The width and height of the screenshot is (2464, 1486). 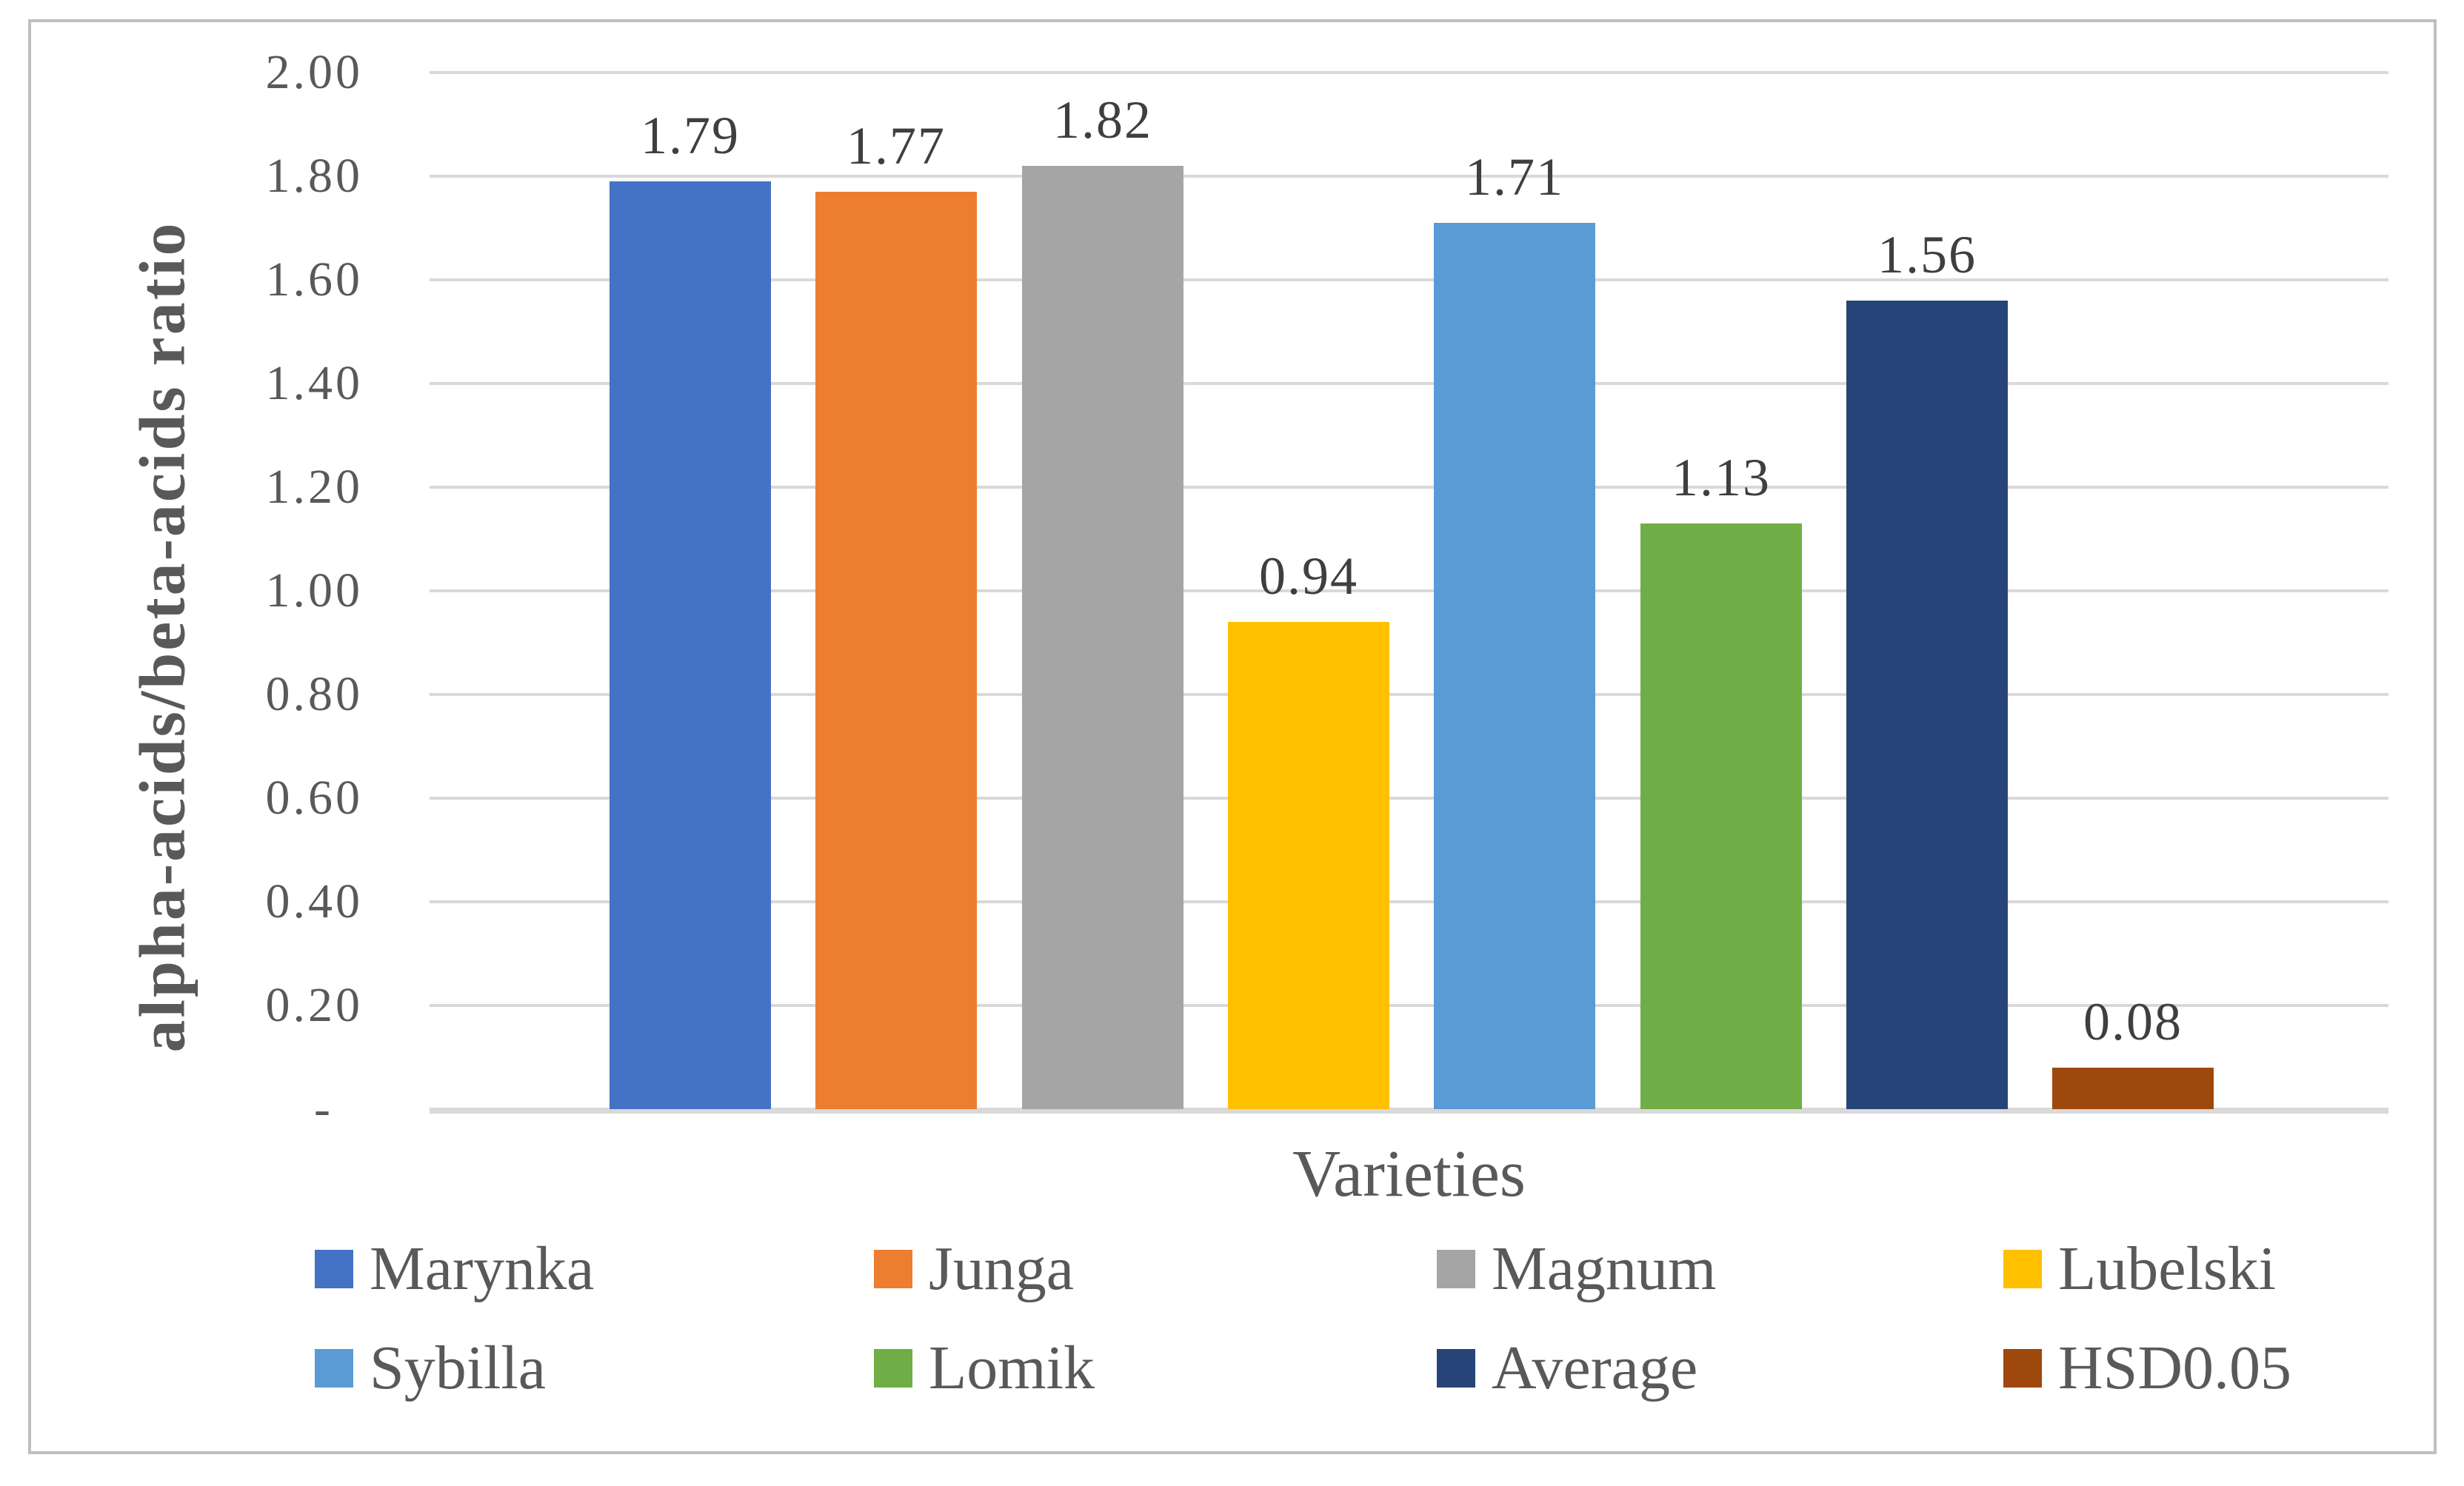 I want to click on gridline-0.60, so click(x=1409, y=798).